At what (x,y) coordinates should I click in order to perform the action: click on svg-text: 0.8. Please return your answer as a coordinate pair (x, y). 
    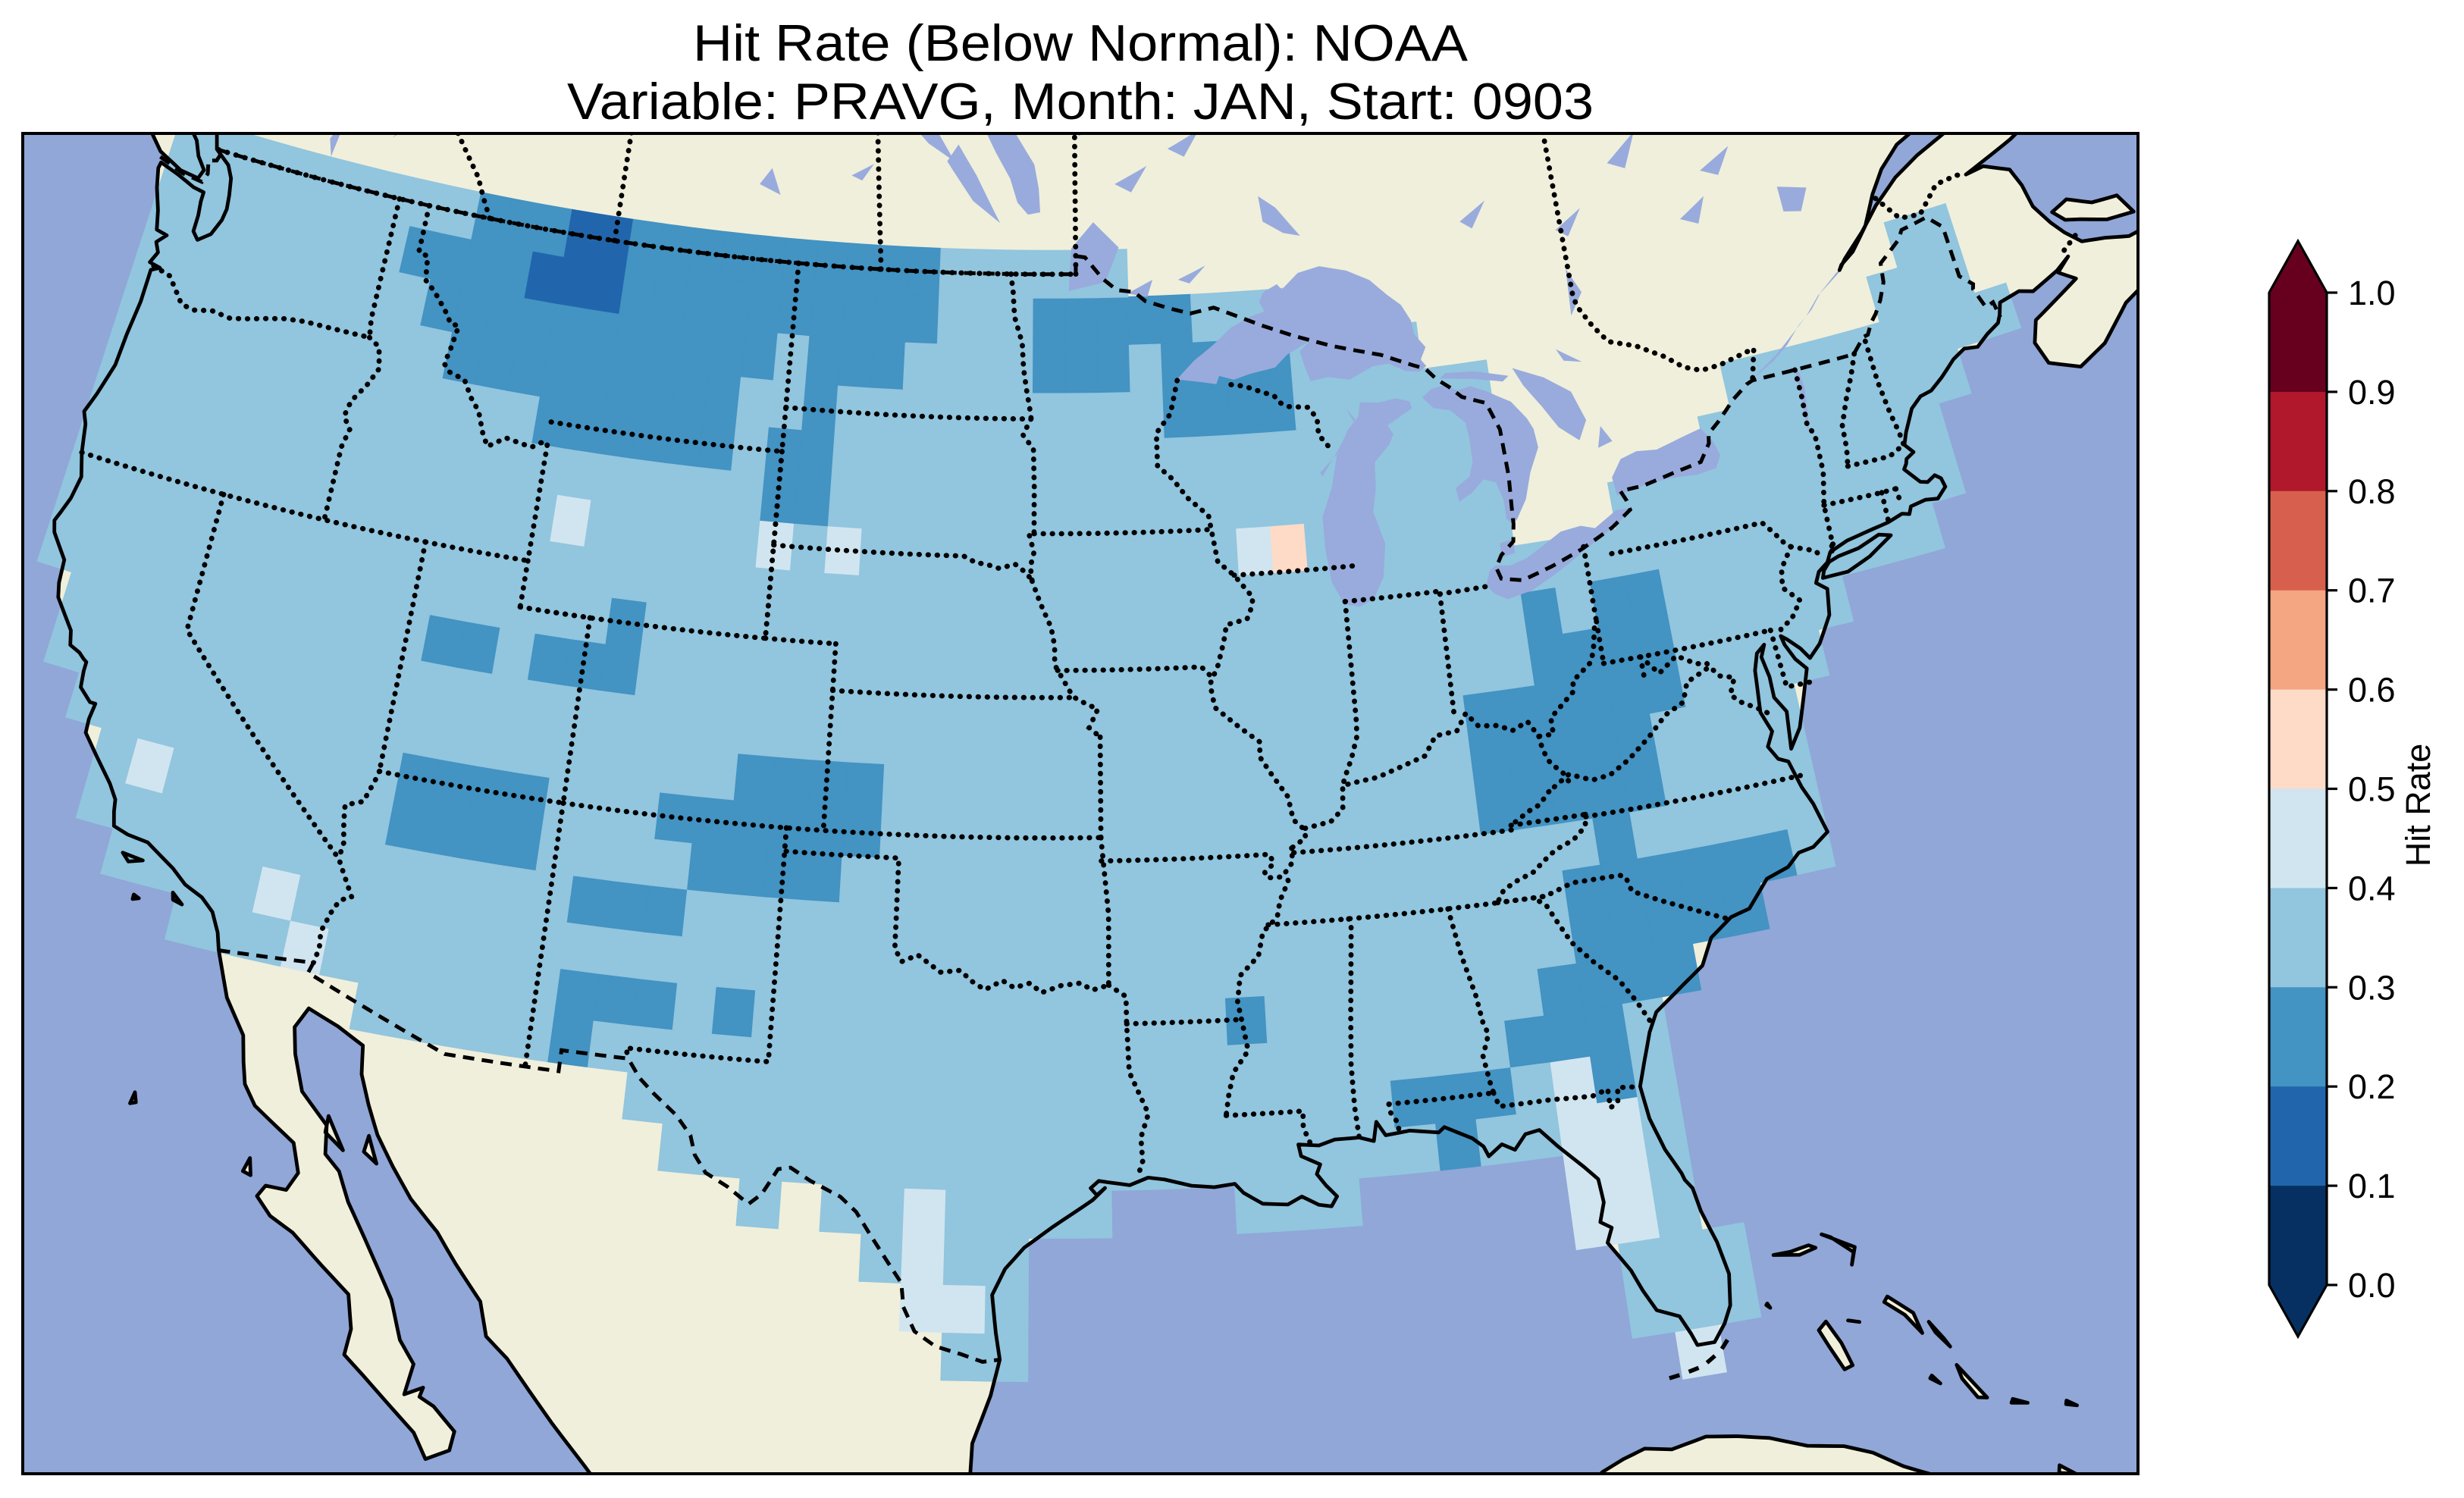
    Looking at the image, I should click on (2372, 491).